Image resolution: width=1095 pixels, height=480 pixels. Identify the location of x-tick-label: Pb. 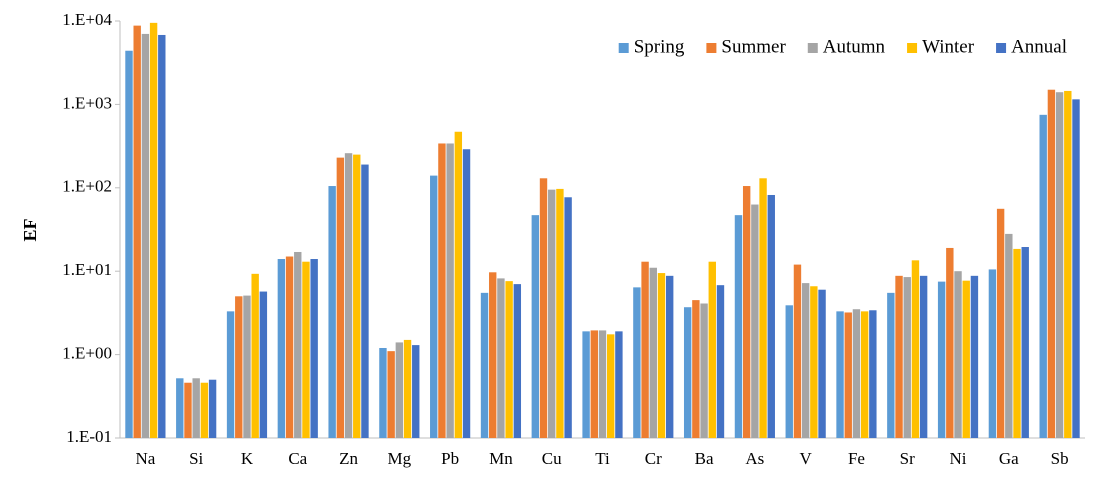
(450, 458).